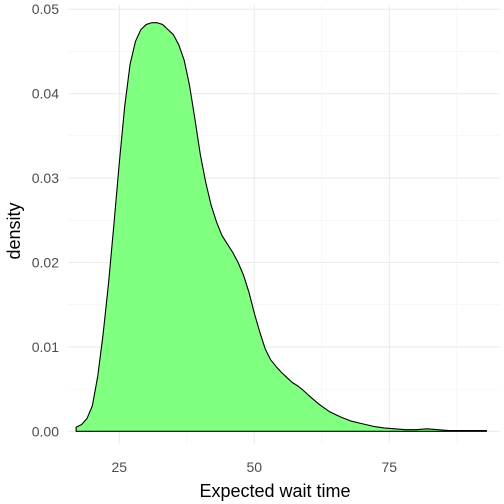 The height and width of the screenshot is (504, 504). I want to click on x-tick-label: 50, so click(255, 467).